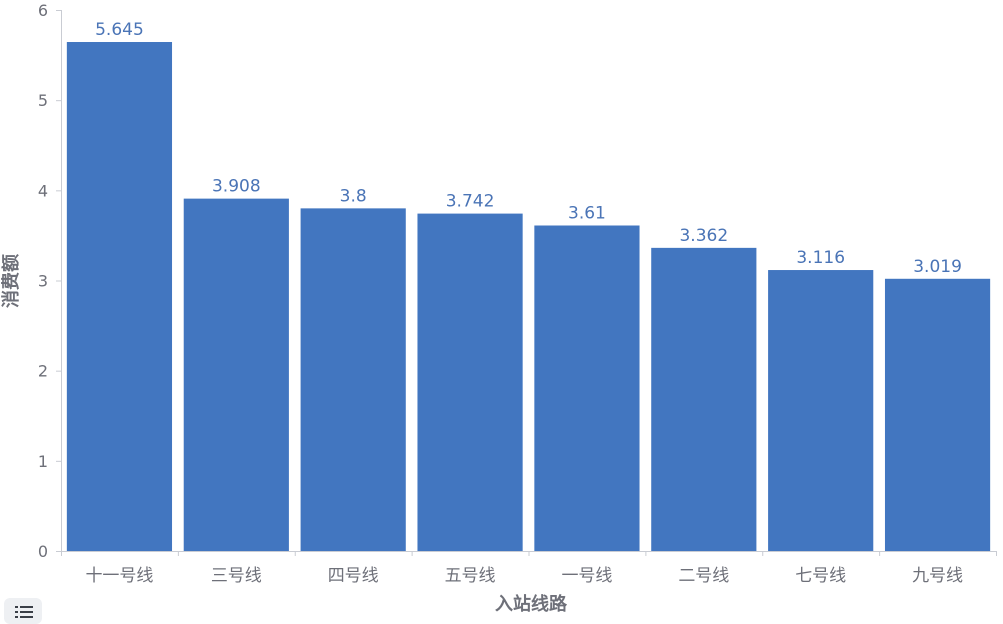 This screenshot has width=1003, height=624. What do you see at coordinates (50, 281) in the screenshot?
I see `y-axis: 0 1 2 3 4 5 6` at bounding box center [50, 281].